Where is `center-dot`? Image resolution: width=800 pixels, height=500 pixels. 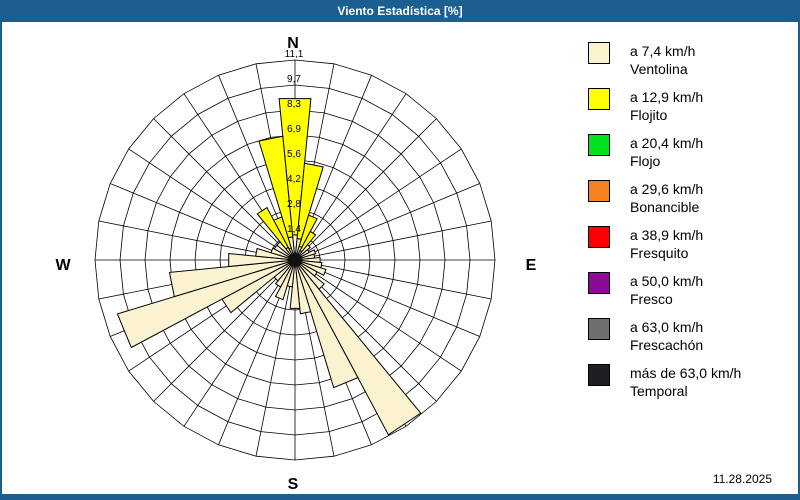
center-dot is located at coordinates (295, 260).